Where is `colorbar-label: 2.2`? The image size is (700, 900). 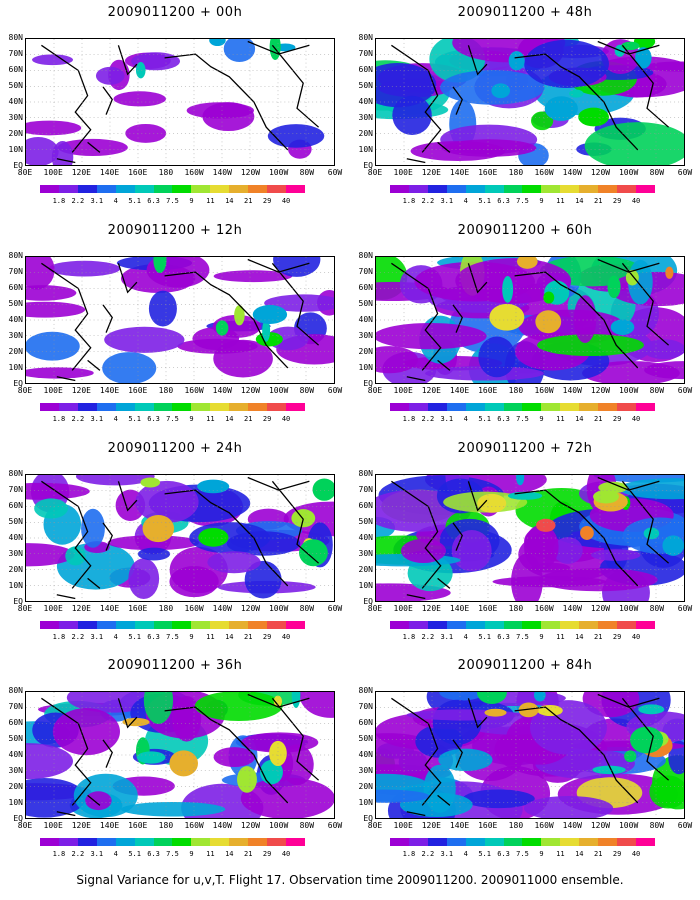 colorbar-label: 2.2 is located at coordinates (428, 419).